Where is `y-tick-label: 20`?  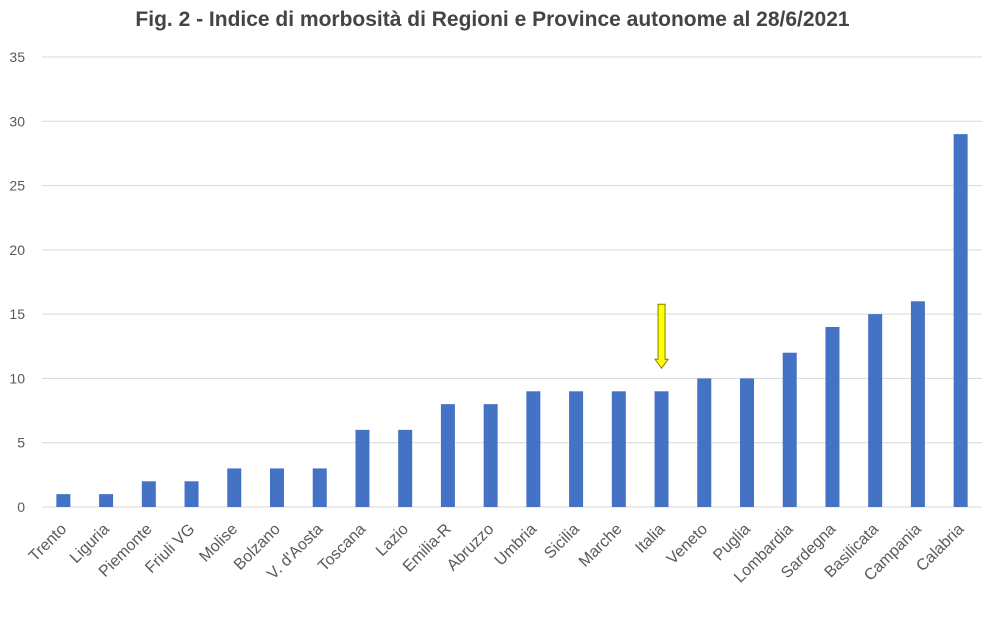
y-tick-label: 20 is located at coordinates (17, 250).